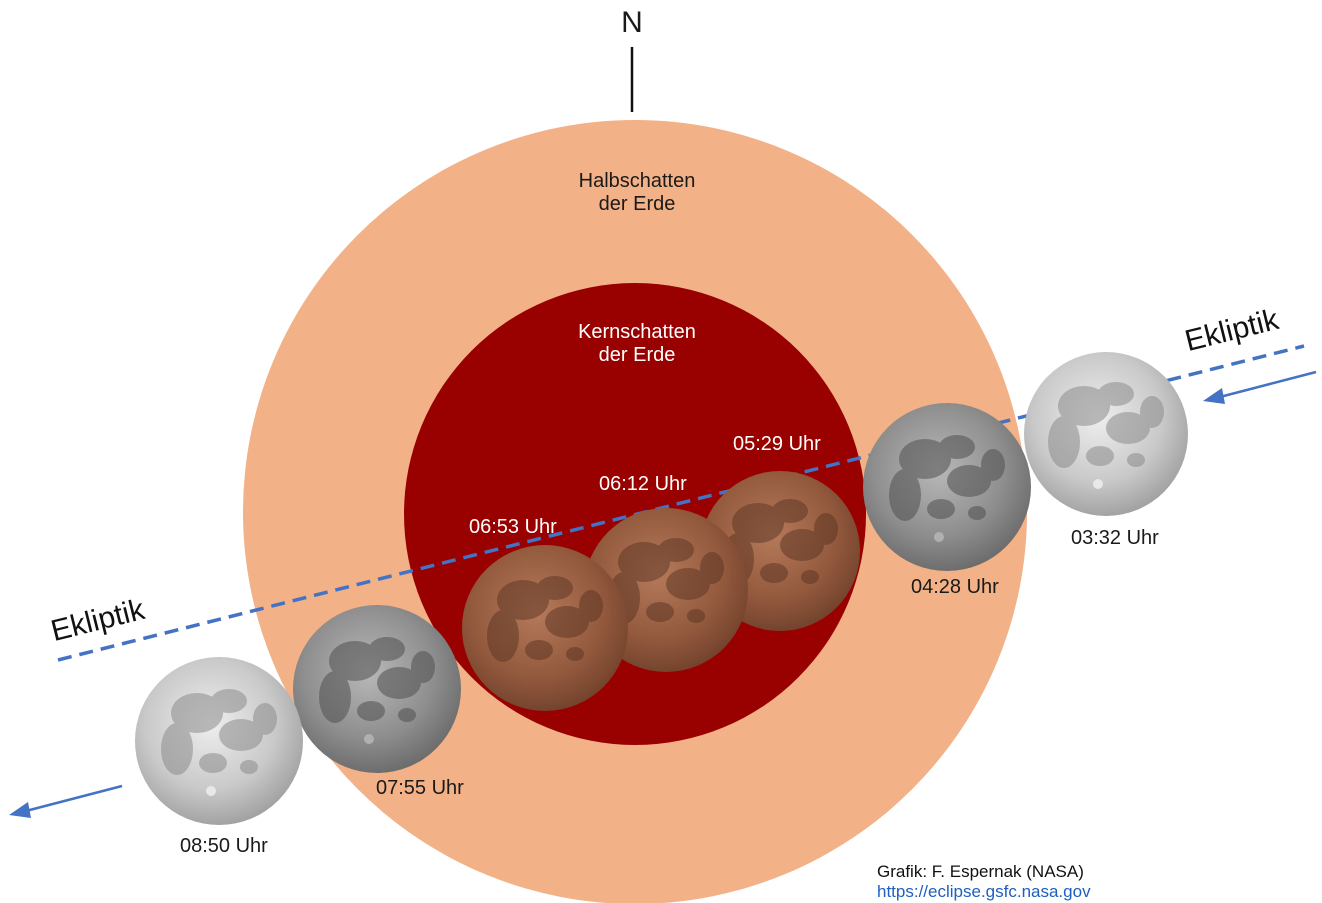  I want to click on time-label-0332: 03:32 Uhr, so click(1115, 538).